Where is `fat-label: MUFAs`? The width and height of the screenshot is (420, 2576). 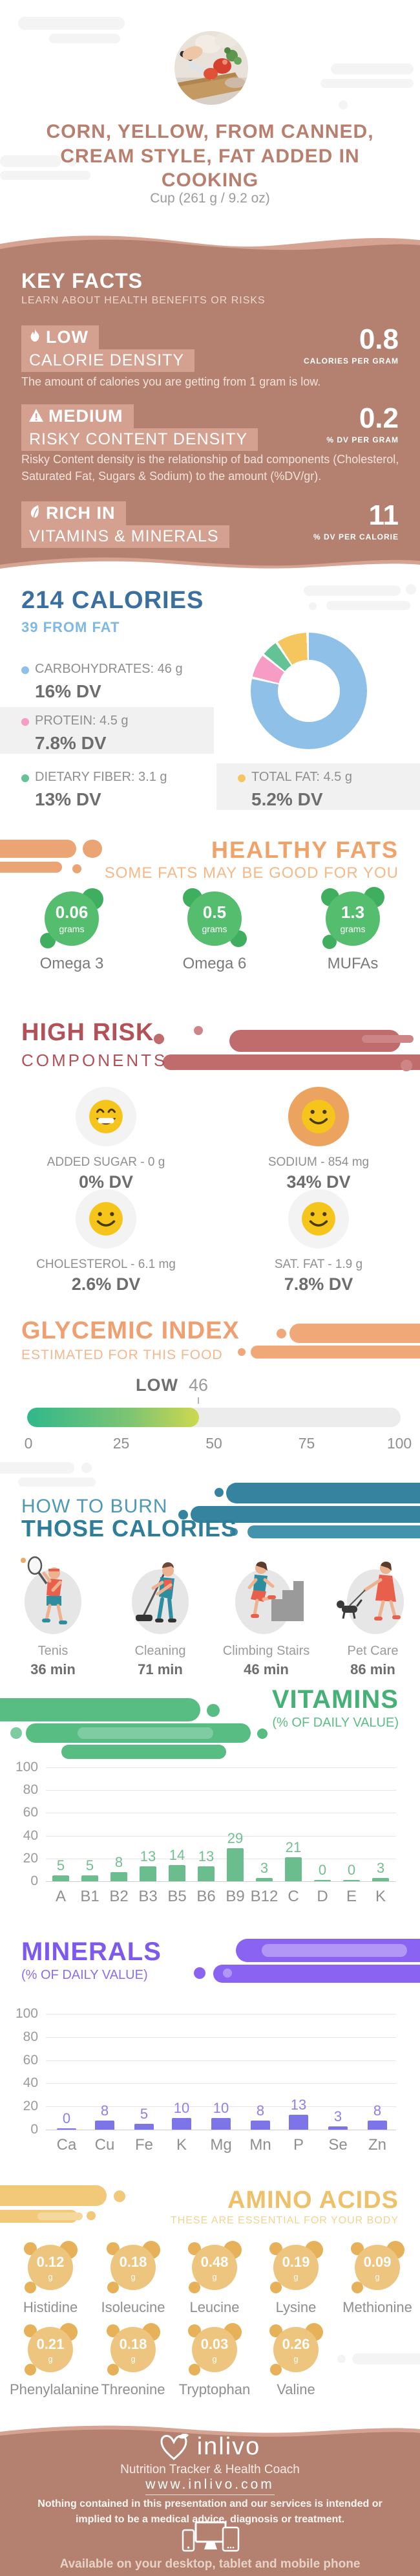
fat-label: MUFAs is located at coordinates (353, 963).